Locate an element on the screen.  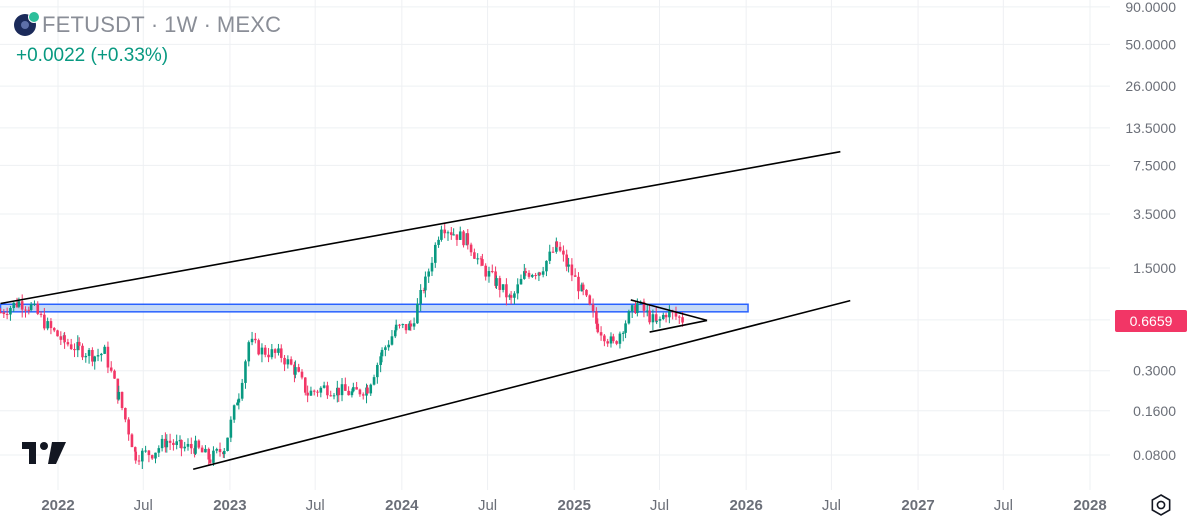
symbol-name: FETUSDT is located at coordinates (93, 24).